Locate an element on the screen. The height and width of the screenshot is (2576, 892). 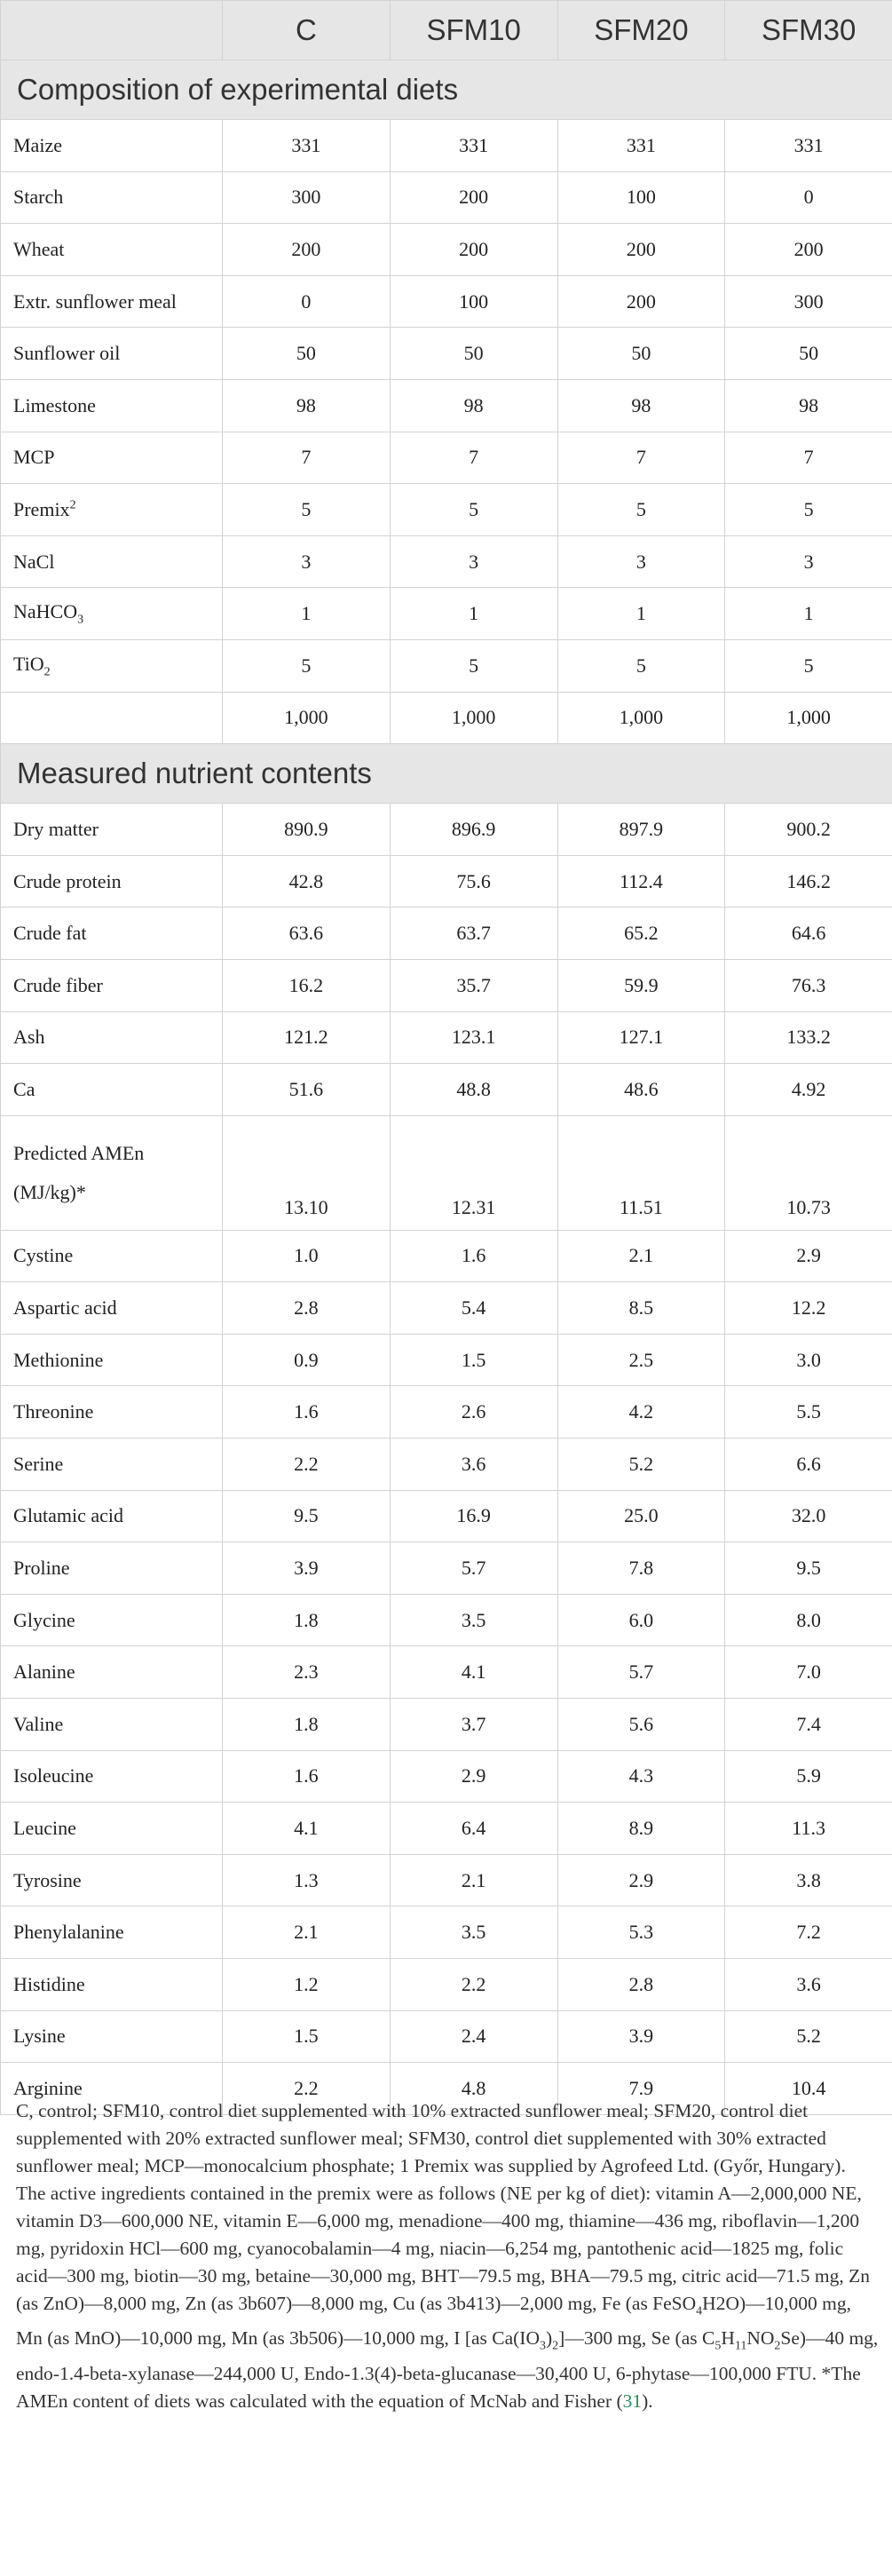
table-cell: 133.2 is located at coordinates (808, 1038).